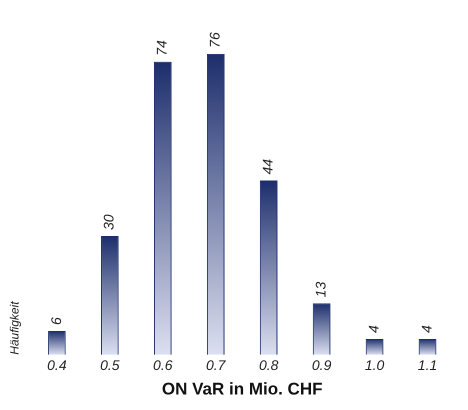  Describe the element at coordinates (374, 365) in the screenshot. I see `x-tick-label: 1.0` at that location.